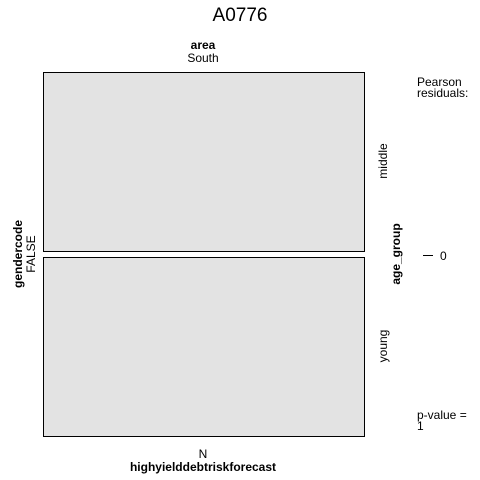  What do you see at coordinates (240, 15) in the screenshot?
I see `chart-title: A0776` at bounding box center [240, 15].